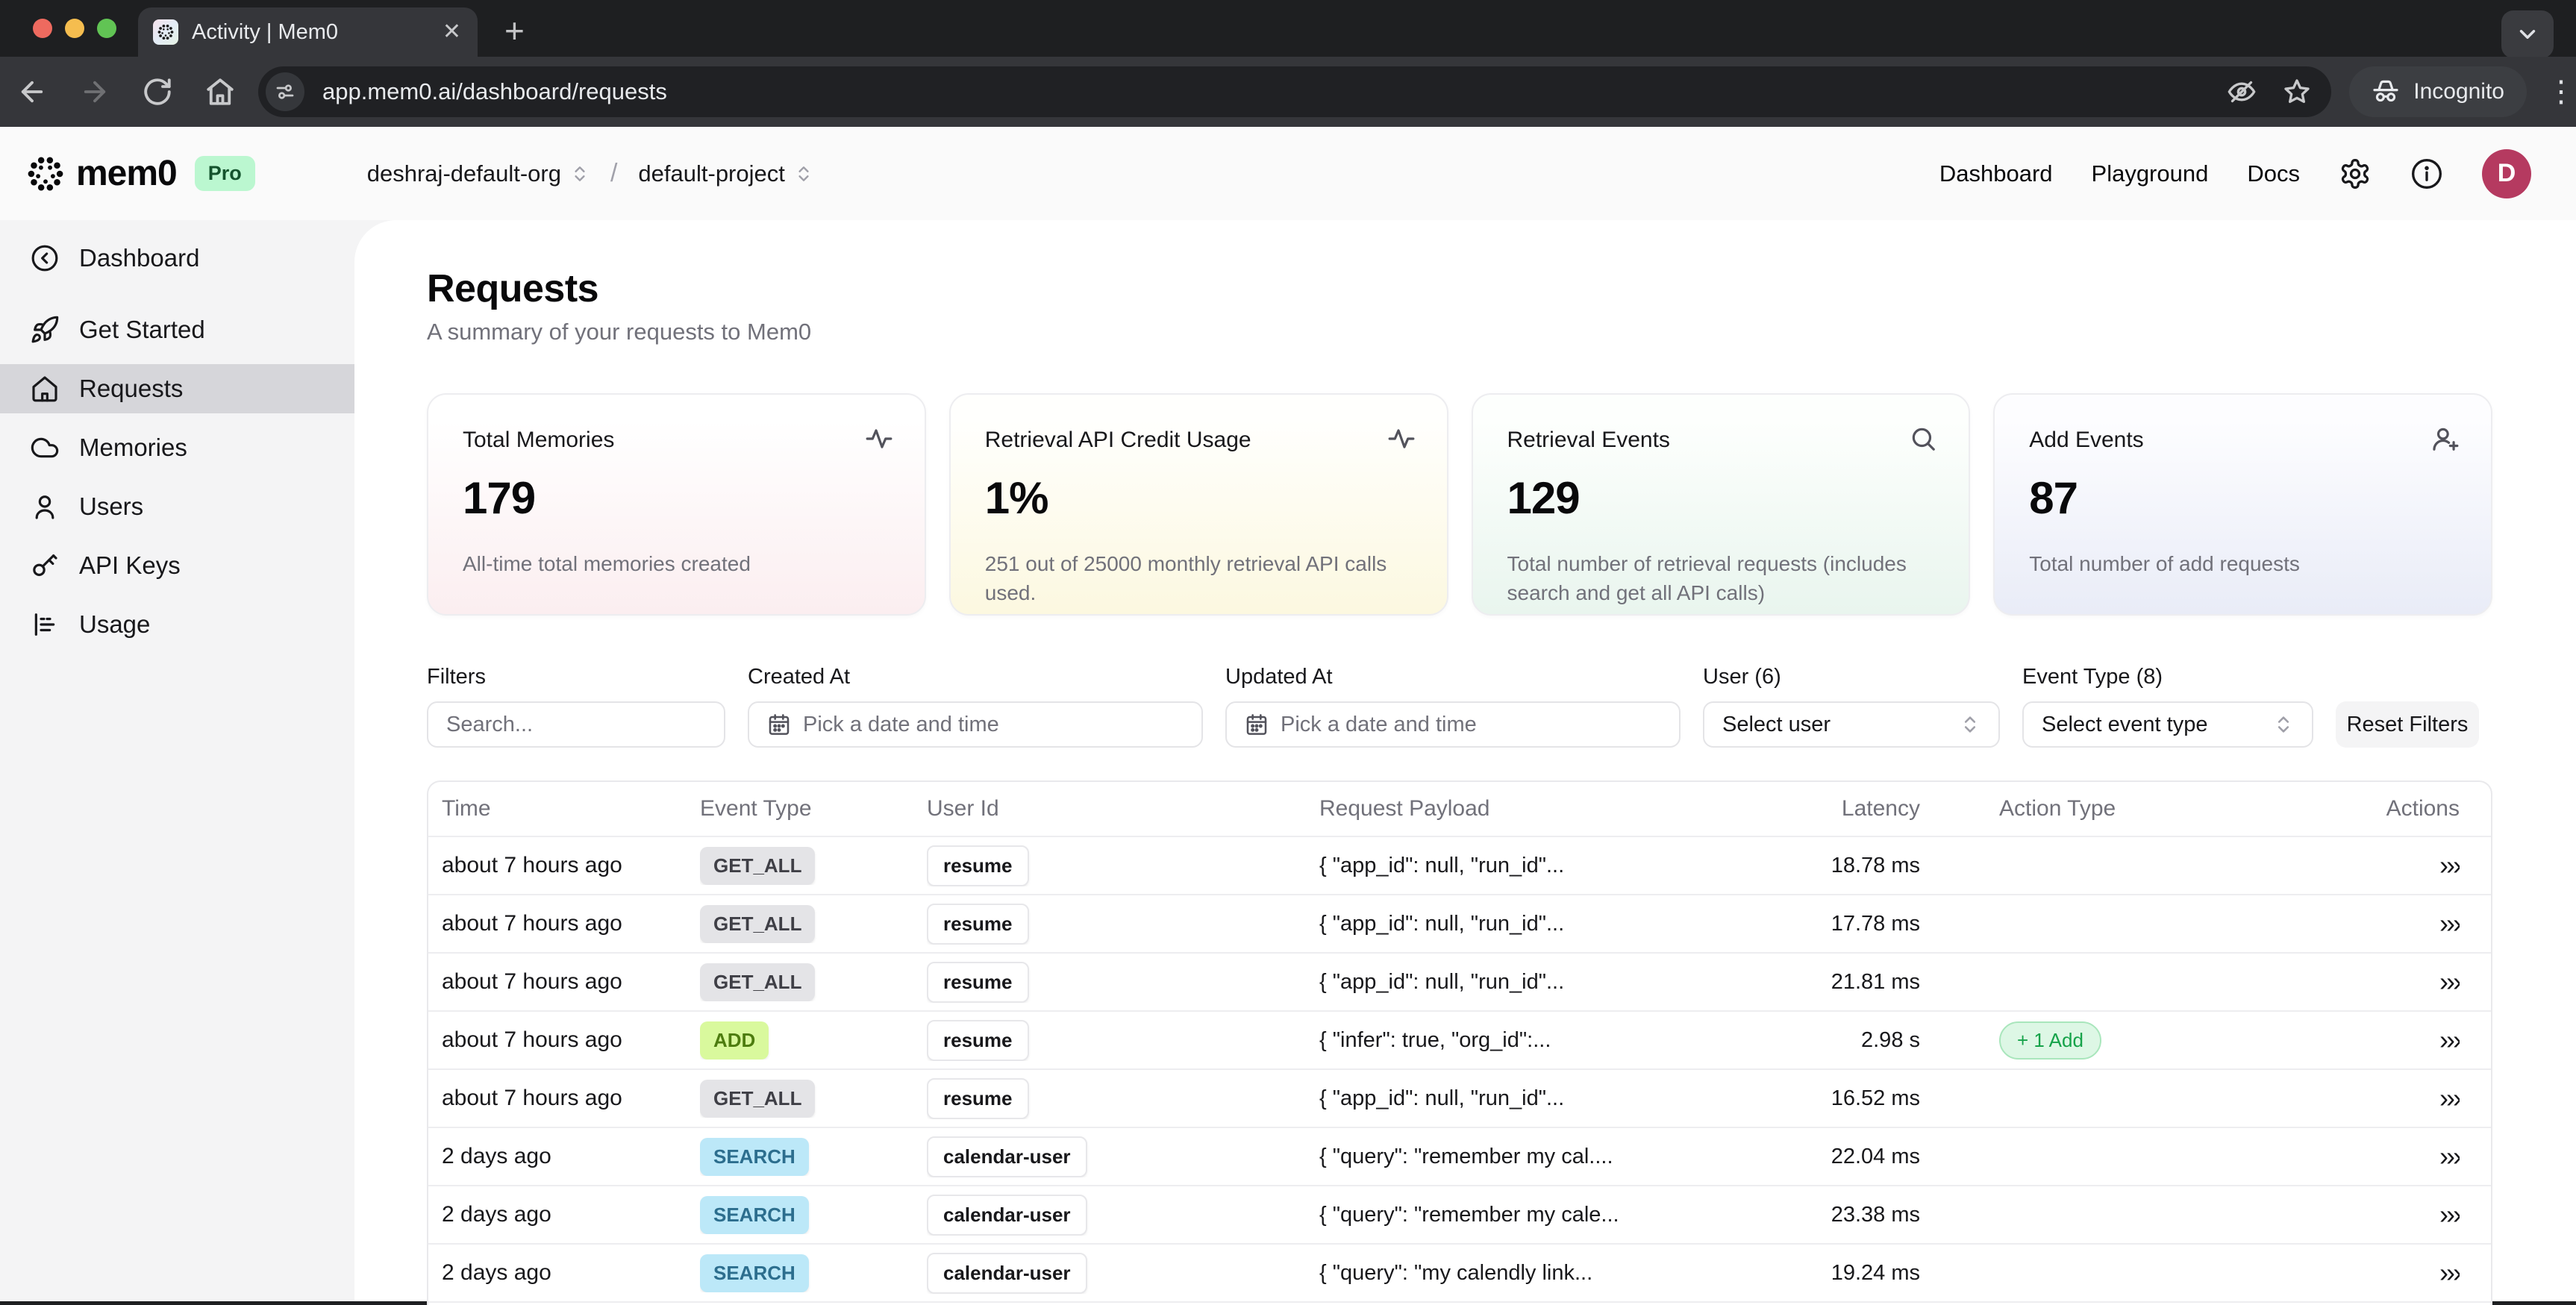 This screenshot has height=1305, width=2576. I want to click on close-tab-icon: ✕, so click(451, 31).